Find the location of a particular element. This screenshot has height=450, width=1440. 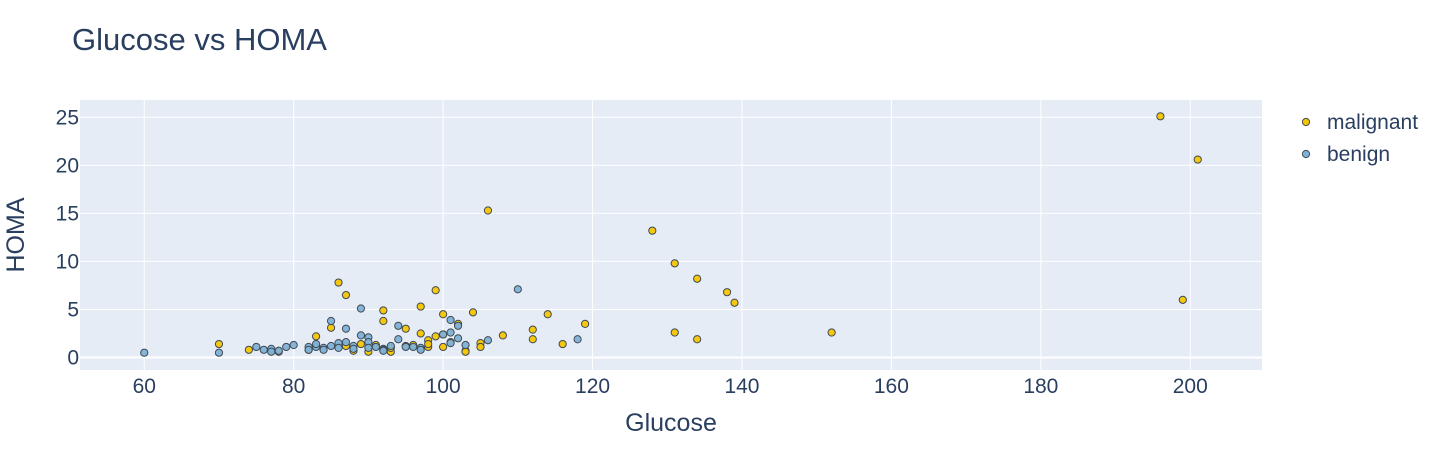

y-axis-title: HOMA is located at coordinates (16, 234).